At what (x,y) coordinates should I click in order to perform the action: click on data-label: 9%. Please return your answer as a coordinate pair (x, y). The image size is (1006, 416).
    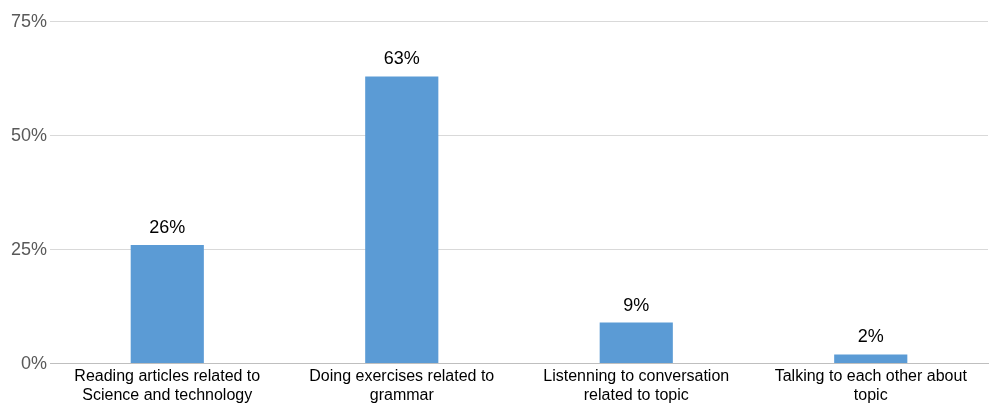
    Looking at the image, I should click on (636, 304).